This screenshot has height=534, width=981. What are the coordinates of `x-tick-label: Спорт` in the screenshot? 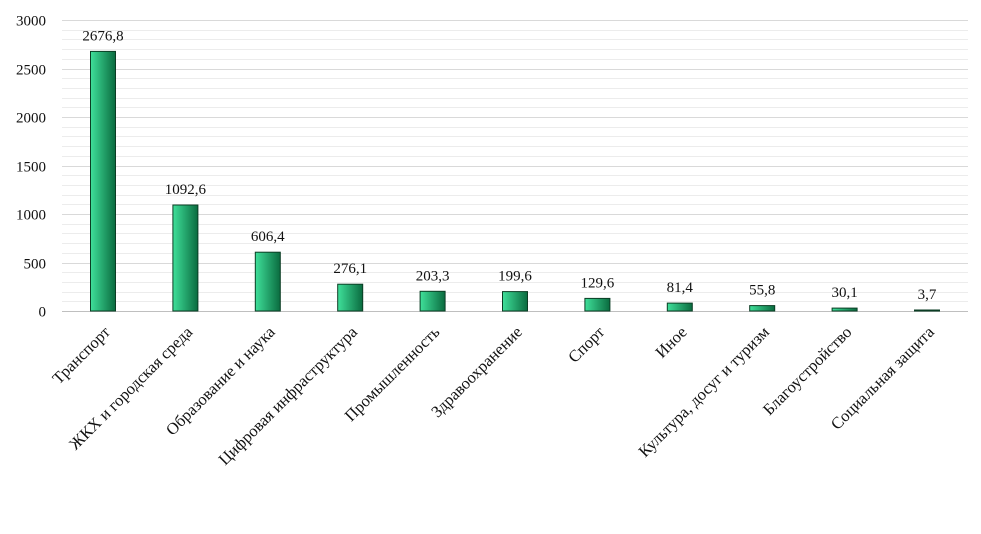 It's located at (586, 344).